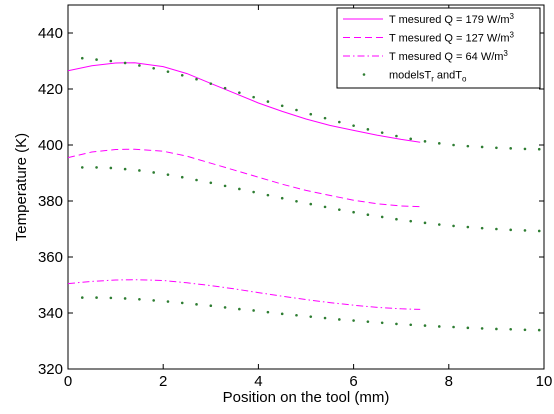 This screenshot has width=554, height=414. I want to click on y-tick-label: 440, so click(50, 33).